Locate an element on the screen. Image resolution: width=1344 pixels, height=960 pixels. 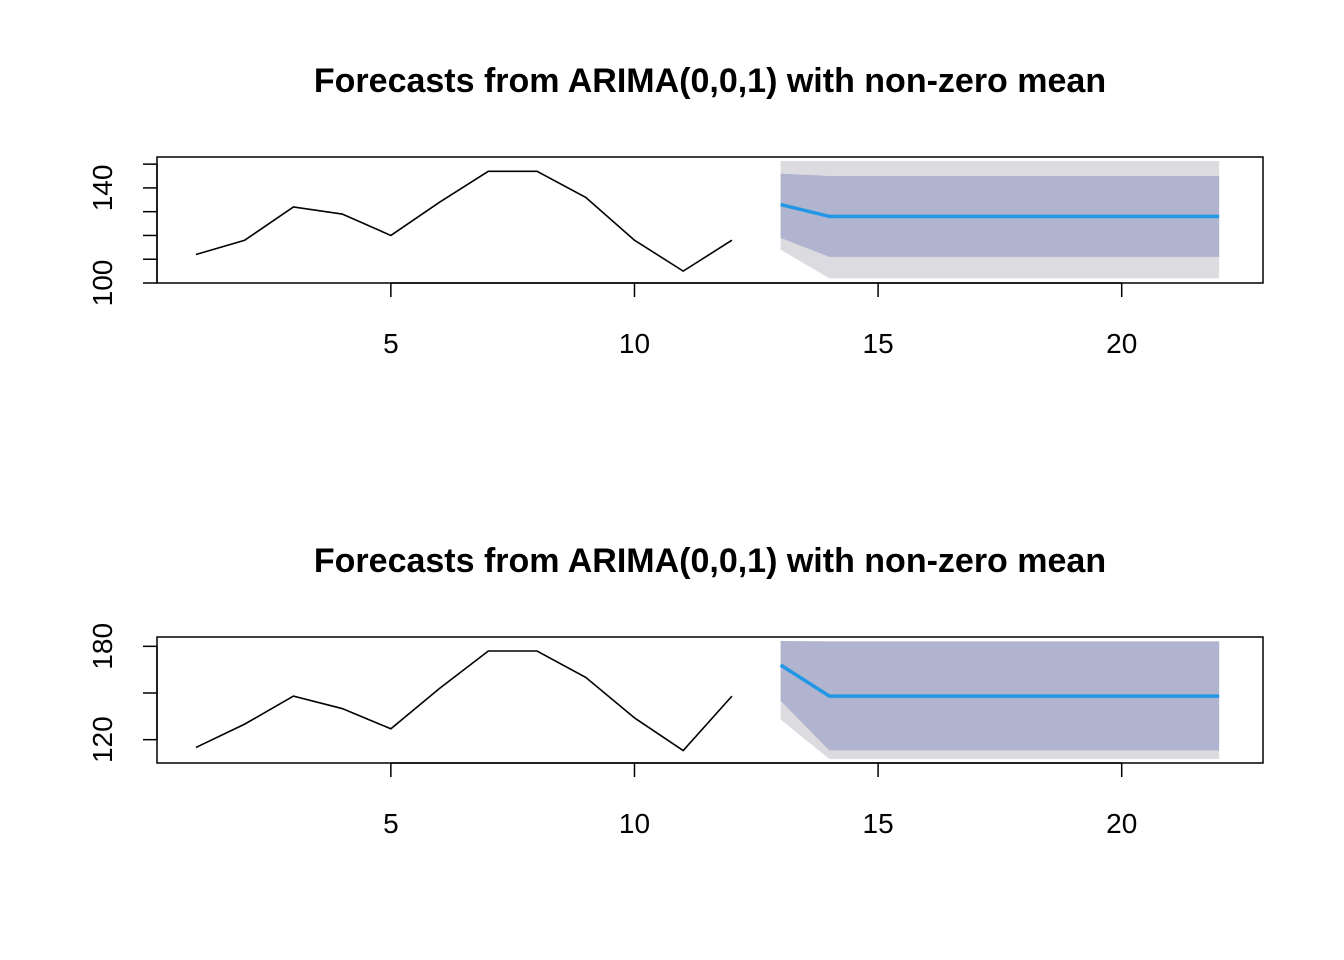
x-axis-1: 5 10 15 20 is located at coordinates (760, 320).